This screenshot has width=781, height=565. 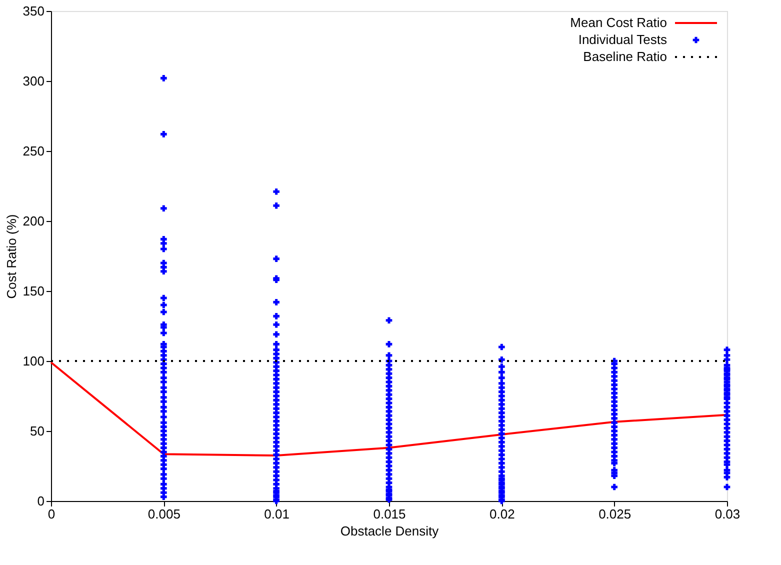 I want to click on x-tick-label: 0.03, so click(x=727, y=514).